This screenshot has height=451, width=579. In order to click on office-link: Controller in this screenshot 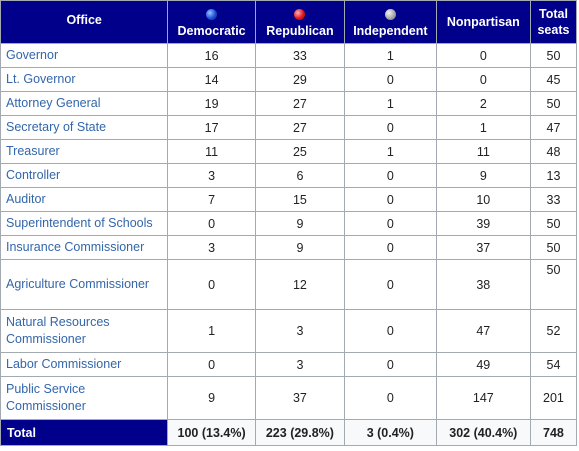, I will do `click(84, 175)`.